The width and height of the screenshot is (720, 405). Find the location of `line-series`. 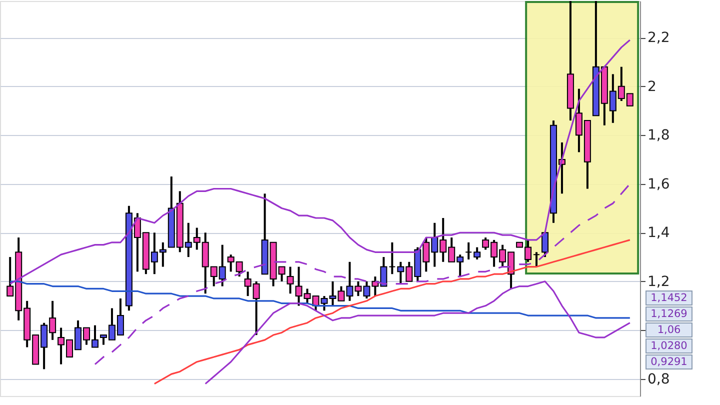

line-series is located at coordinates (320, 299).